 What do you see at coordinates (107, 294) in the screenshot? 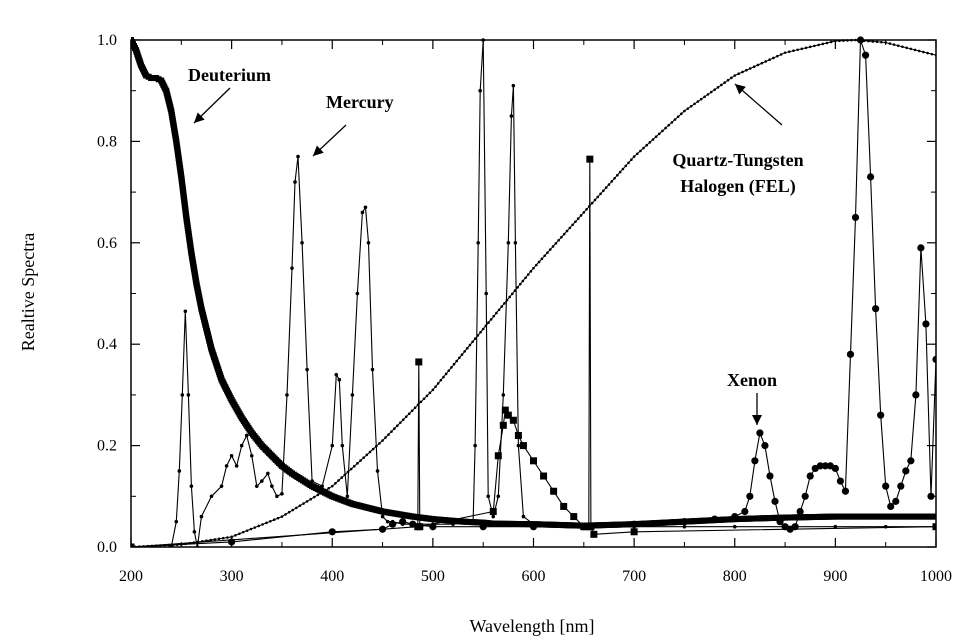
I see `y-tick-labels: 0.0 0.2 0.4 0.6 0.8 1.0` at bounding box center [107, 294].